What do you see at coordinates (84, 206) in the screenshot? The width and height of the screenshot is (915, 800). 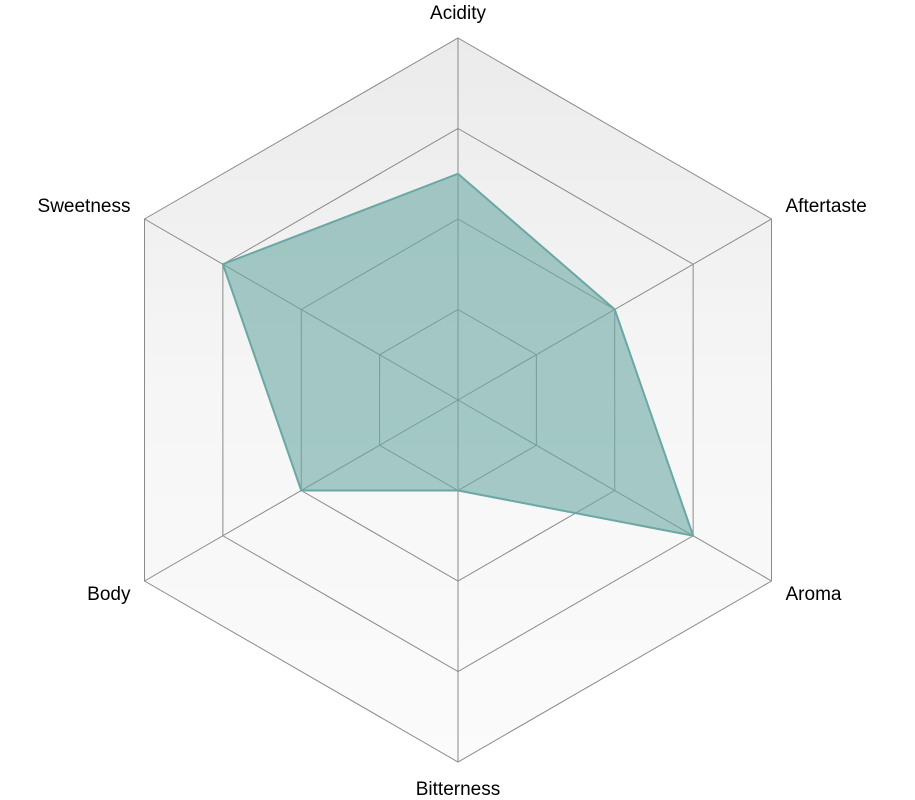 I see `axis-label: Sweetness` at bounding box center [84, 206].